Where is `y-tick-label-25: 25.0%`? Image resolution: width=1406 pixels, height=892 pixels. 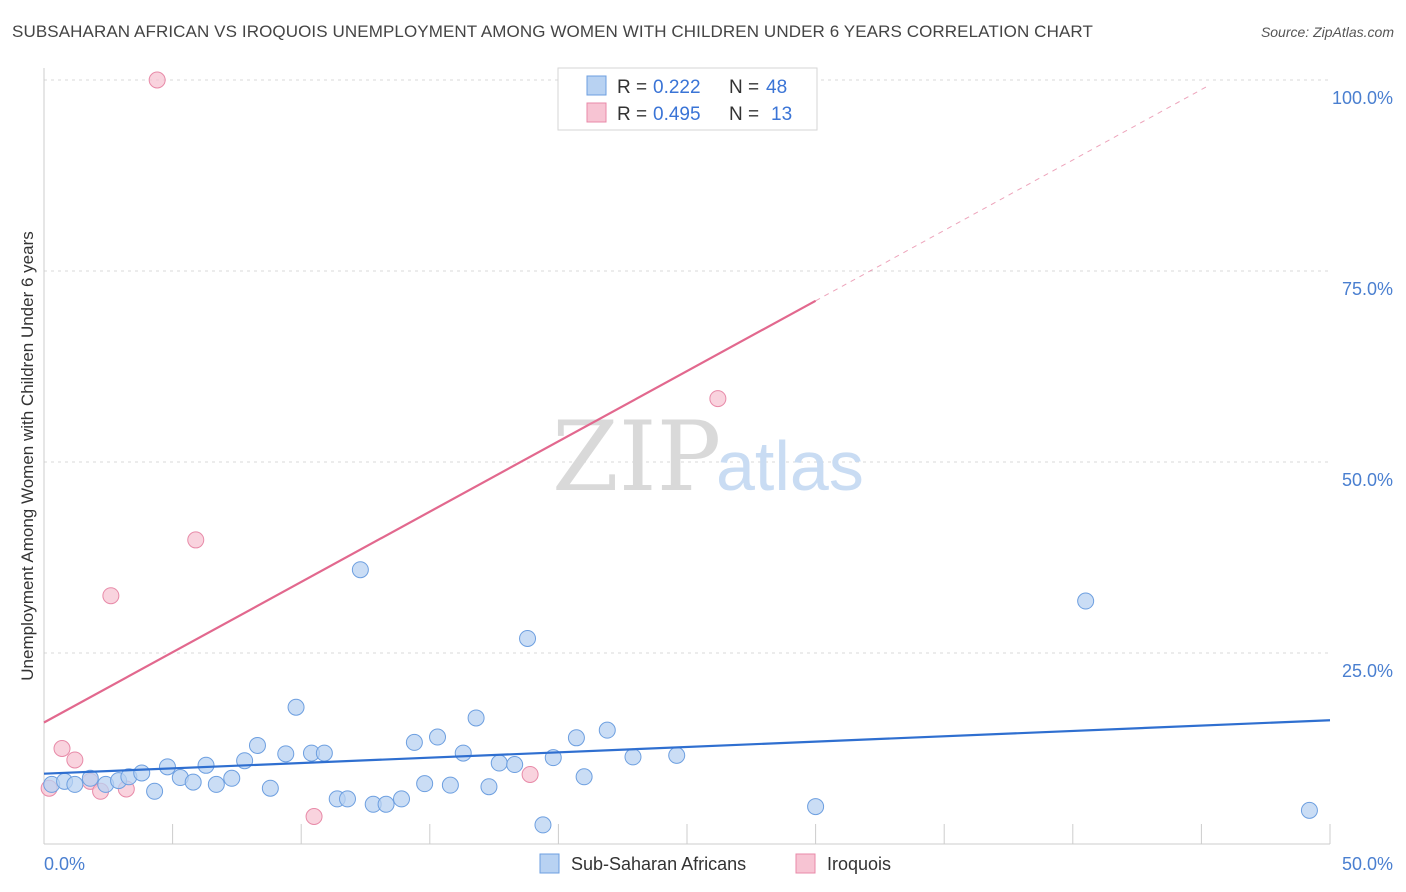 y-tick-label-25: 25.0% is located at coordinates (1367, 671).